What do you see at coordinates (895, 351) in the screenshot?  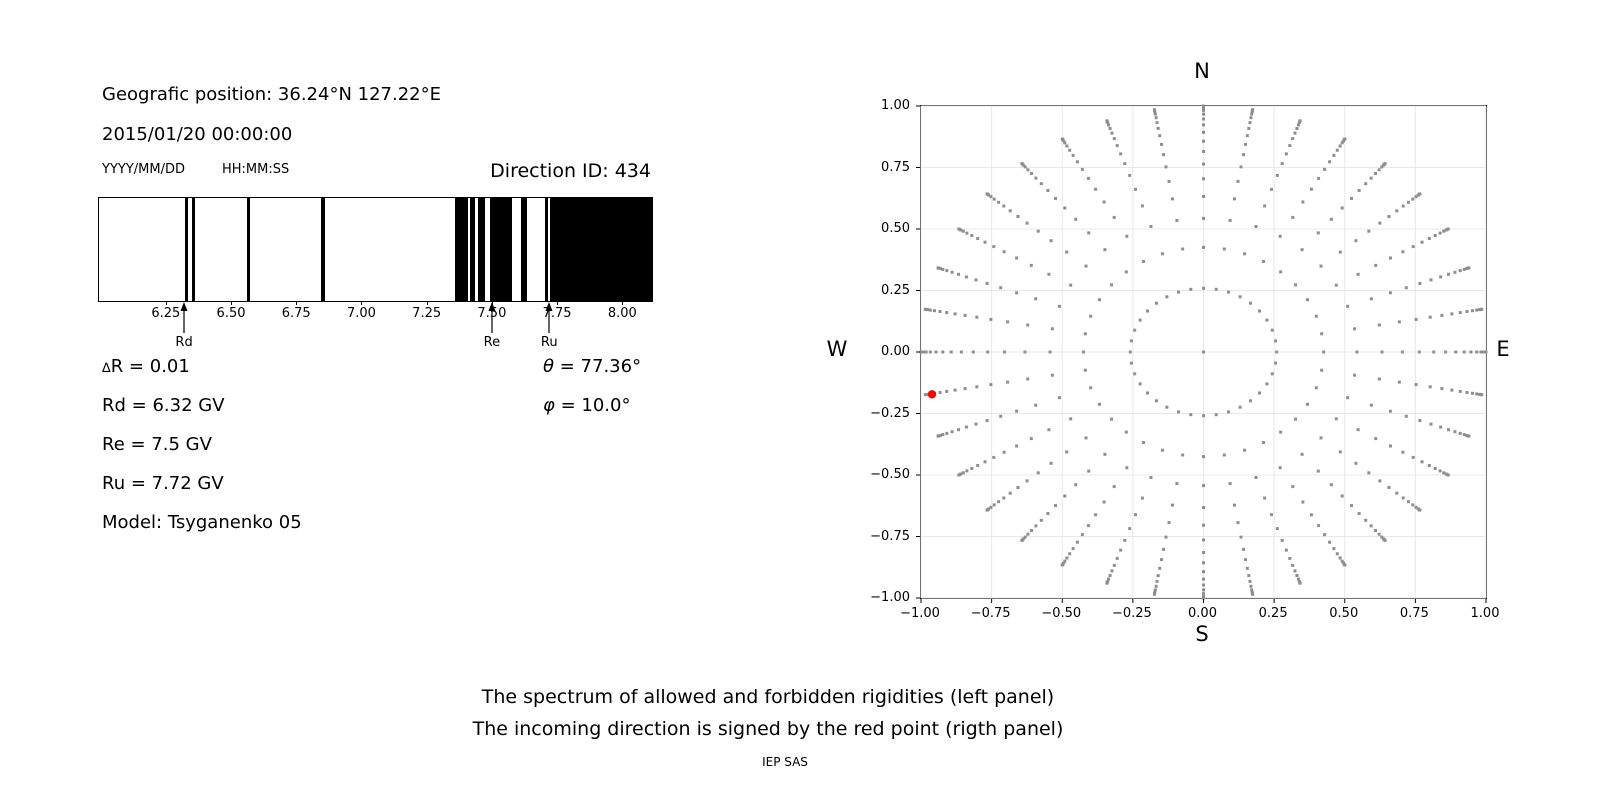 I see `scatter-y-tick-label: 0.00` at bounding box center [895, 351].